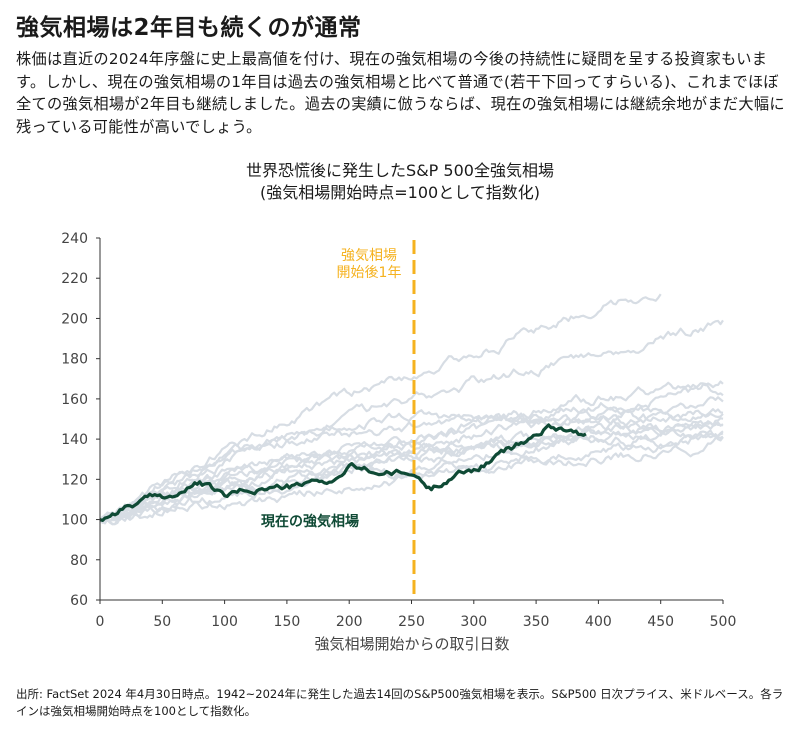 The height and width of the screenshot is (730, 800). I want to click on y-tick-label: 100, so click(74, 521).